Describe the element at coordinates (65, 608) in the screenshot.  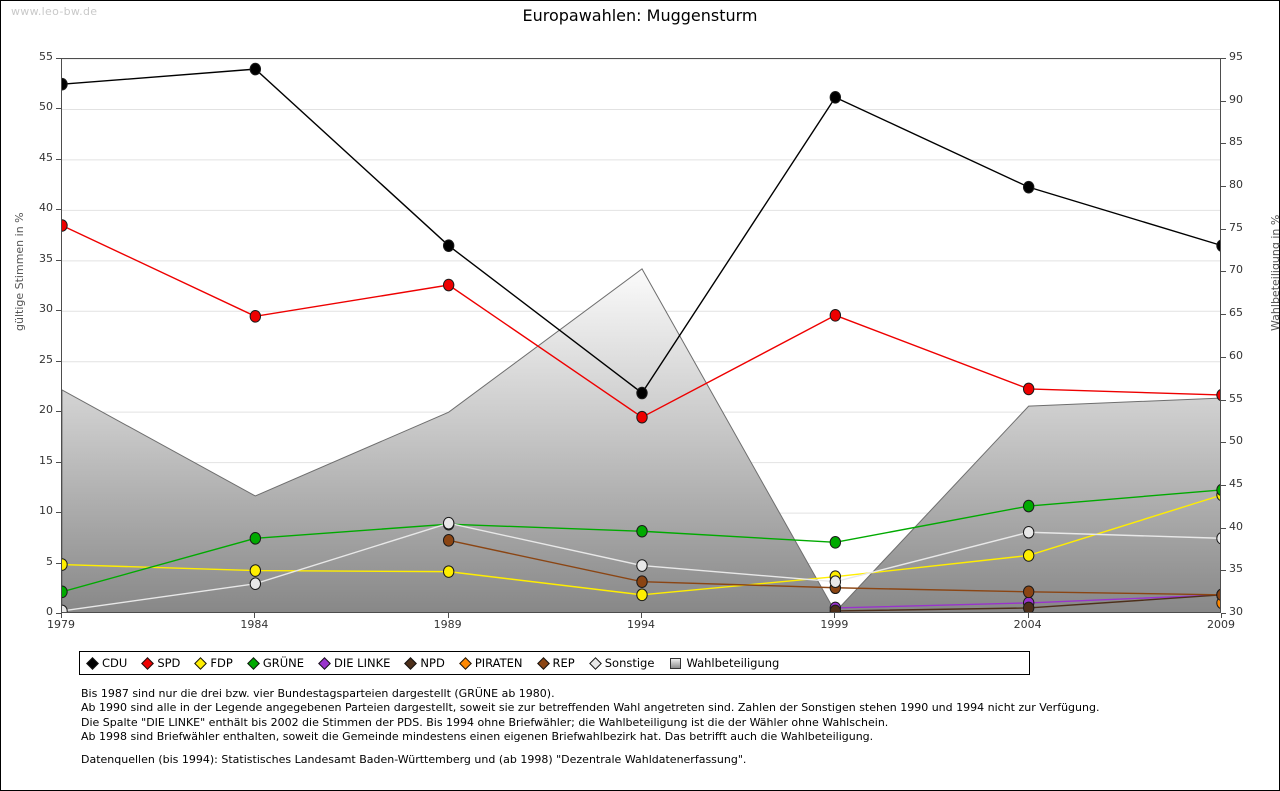
I see `data-point-sonstige-1979` at that location.